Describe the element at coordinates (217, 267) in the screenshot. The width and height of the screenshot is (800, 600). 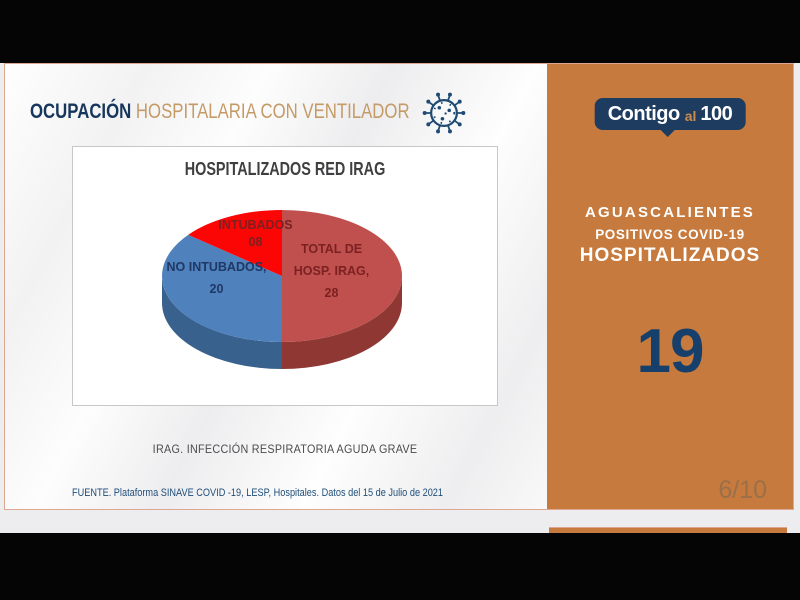
I see `label-no-intubados: NO INTUBADOS,` at that location.